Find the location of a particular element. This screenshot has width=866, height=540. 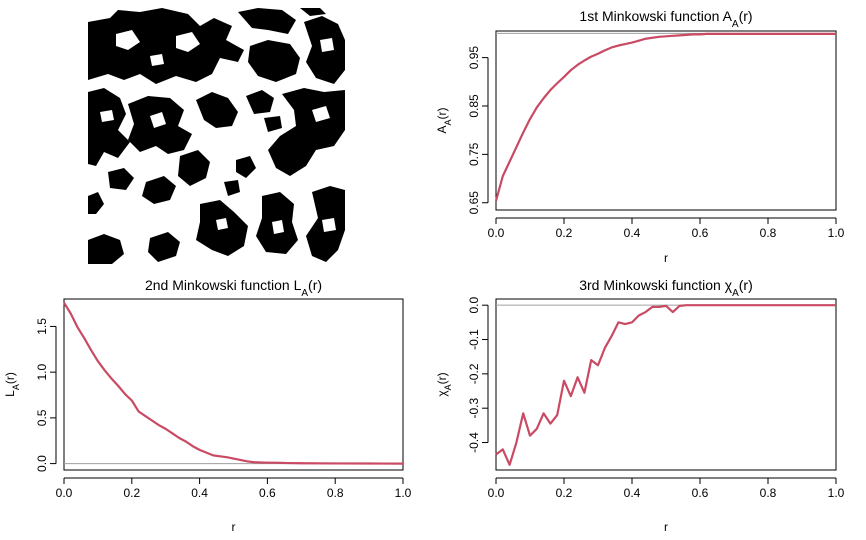

y-tick-label: -0.3 is located at coordinates (474, 408).